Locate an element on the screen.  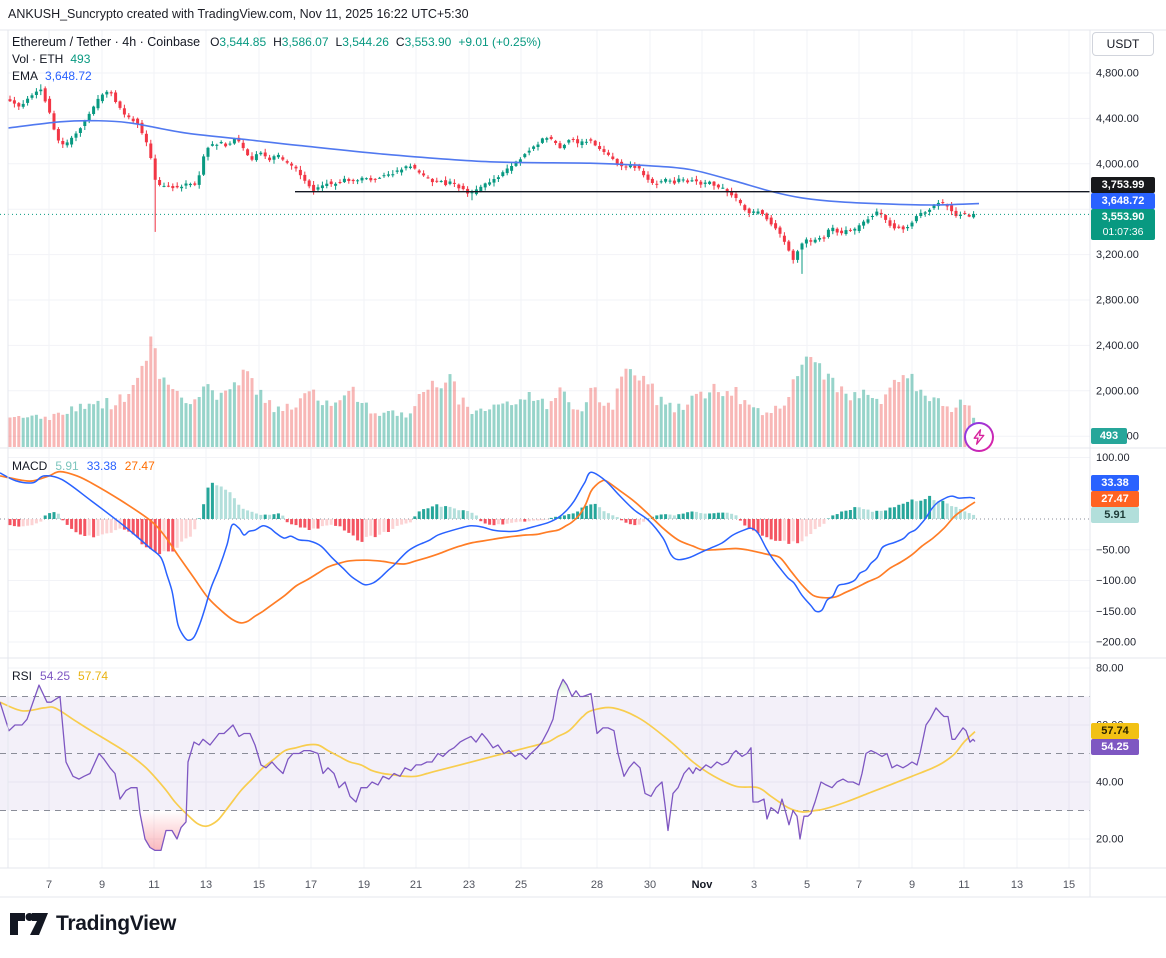
ema-line is located at coordinates (493, 162).